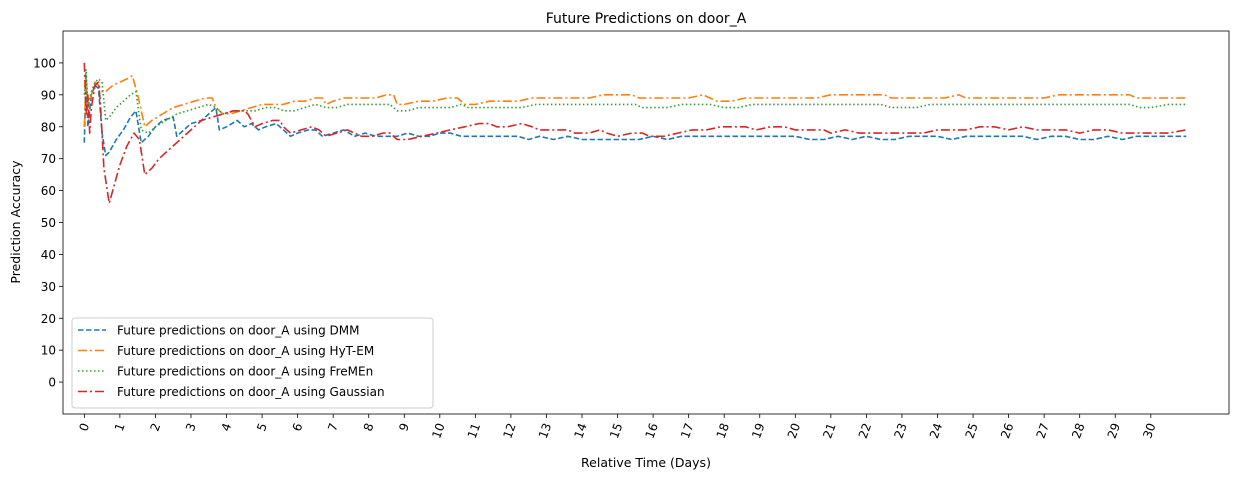  I want to click on x-tick-label: 1, so click(120, 427).